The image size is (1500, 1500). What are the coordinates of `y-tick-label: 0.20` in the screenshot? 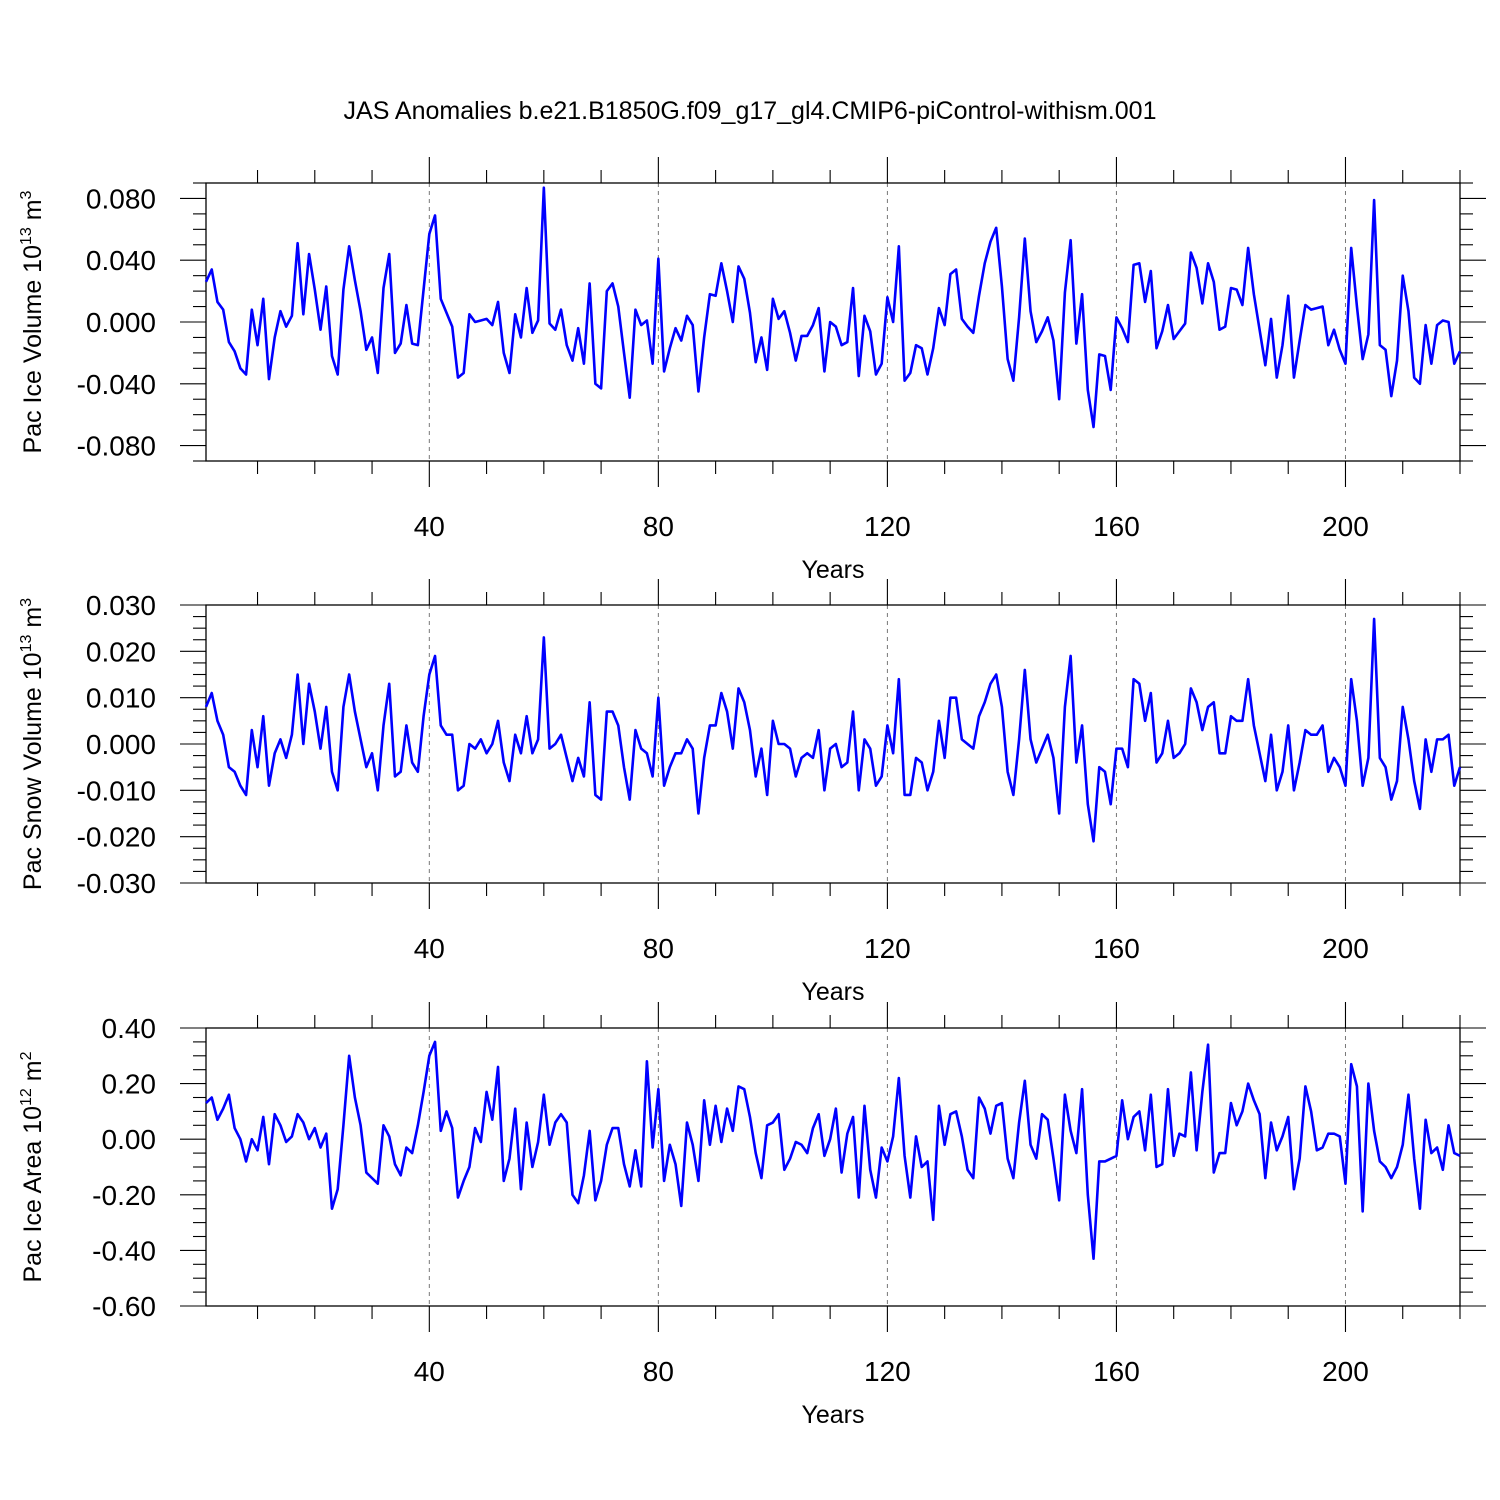 It's located at (129, 1084).